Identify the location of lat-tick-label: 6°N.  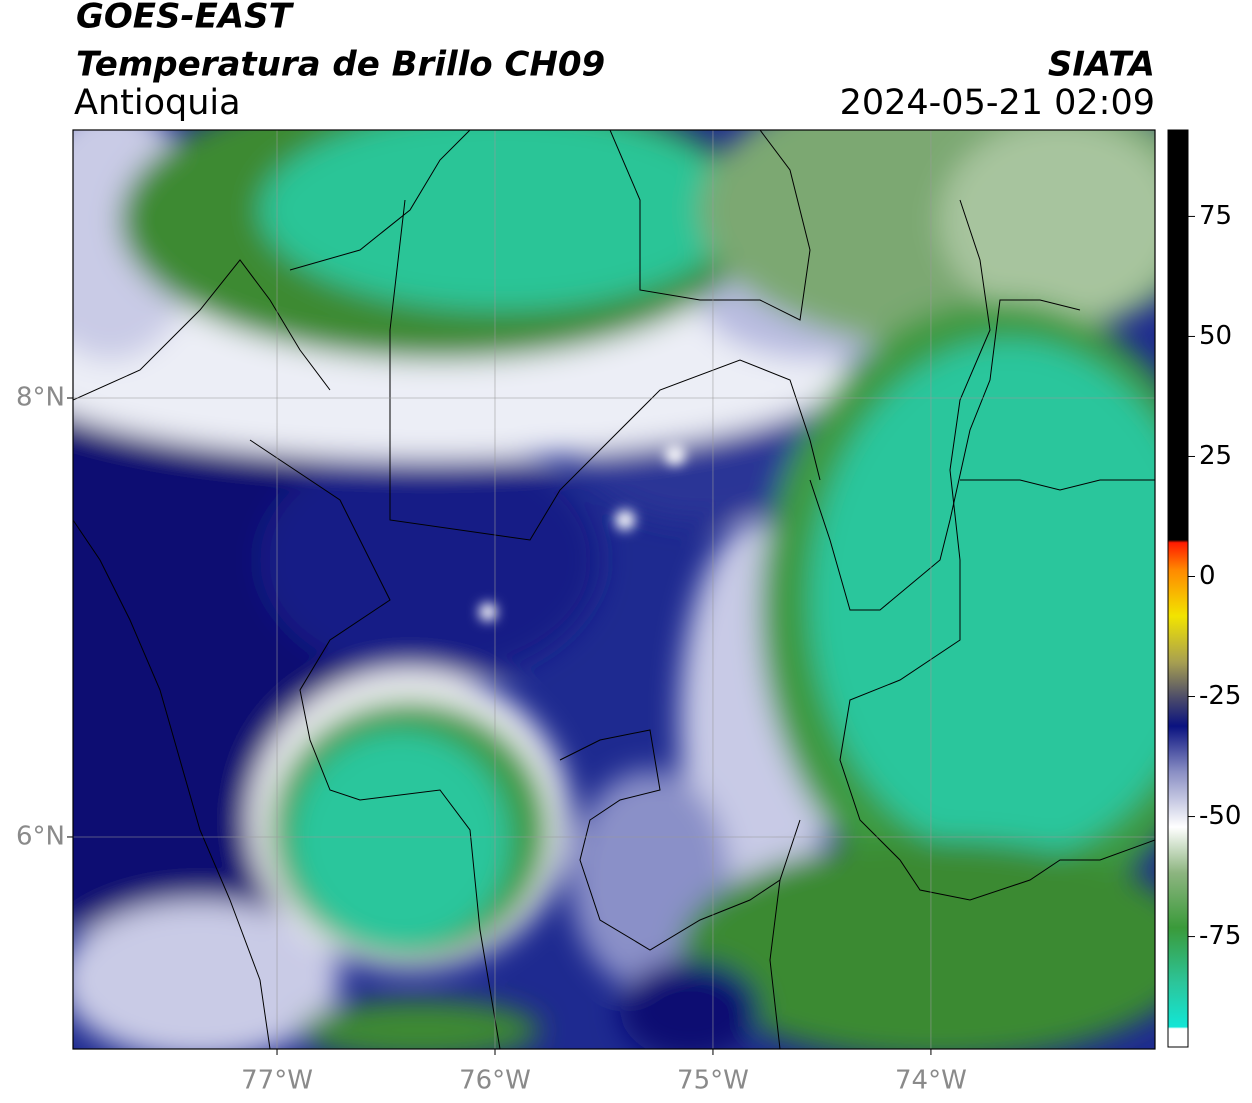
(40, 836).